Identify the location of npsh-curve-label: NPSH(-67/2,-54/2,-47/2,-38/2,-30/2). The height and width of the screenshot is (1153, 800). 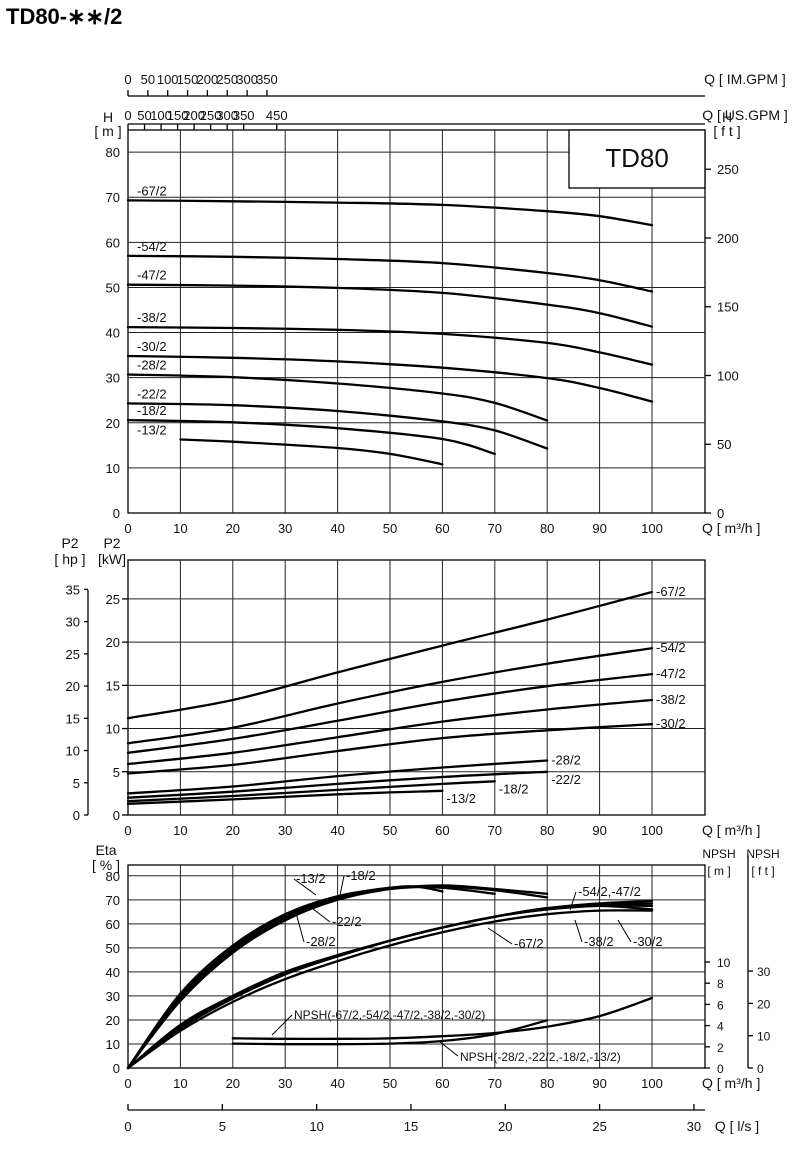
(389, 1015).